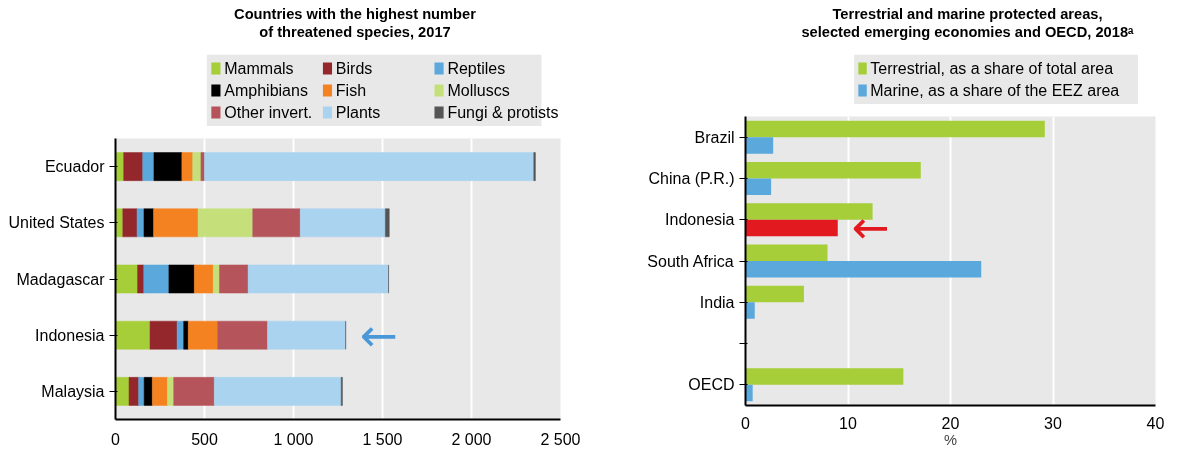  What do you see at coordinates (61, 279) in the screenshot?
I see `y-tick-label: Madagascar` at bounding box center [61, 279].